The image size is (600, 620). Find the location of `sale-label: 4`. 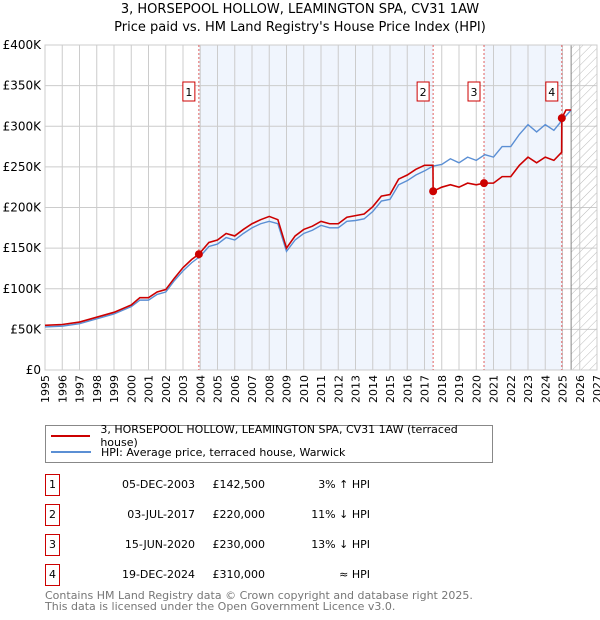

sale-label: 4 is located at coordinates (551, 92).